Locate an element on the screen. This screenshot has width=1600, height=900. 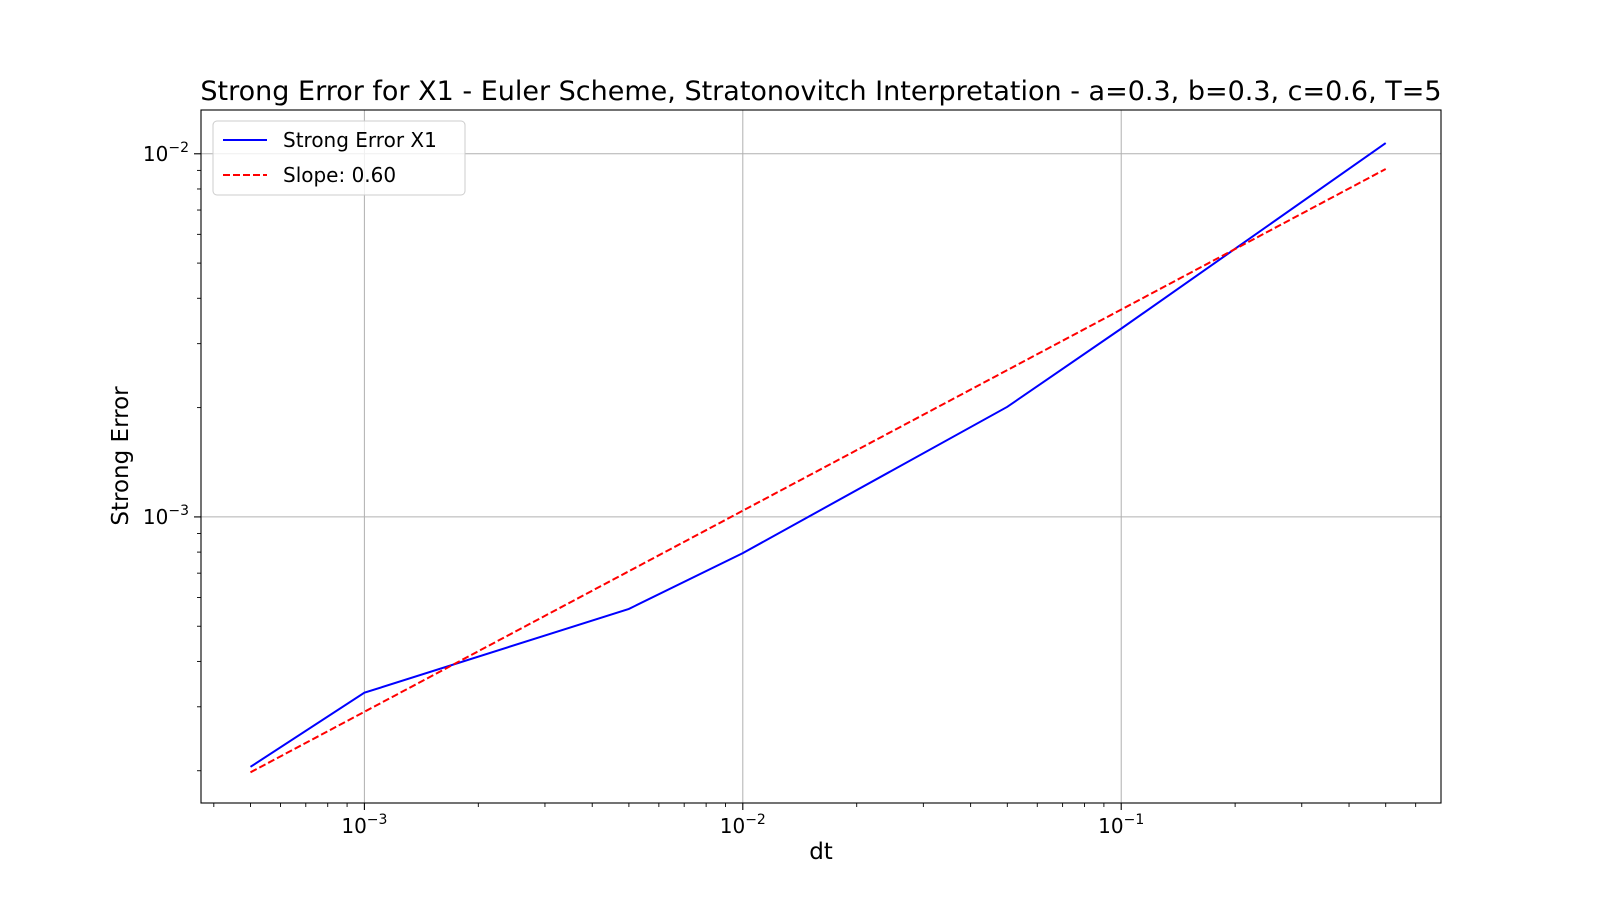
legend-label-2: Slope: 0.60 is located at coordinates (339, 175).